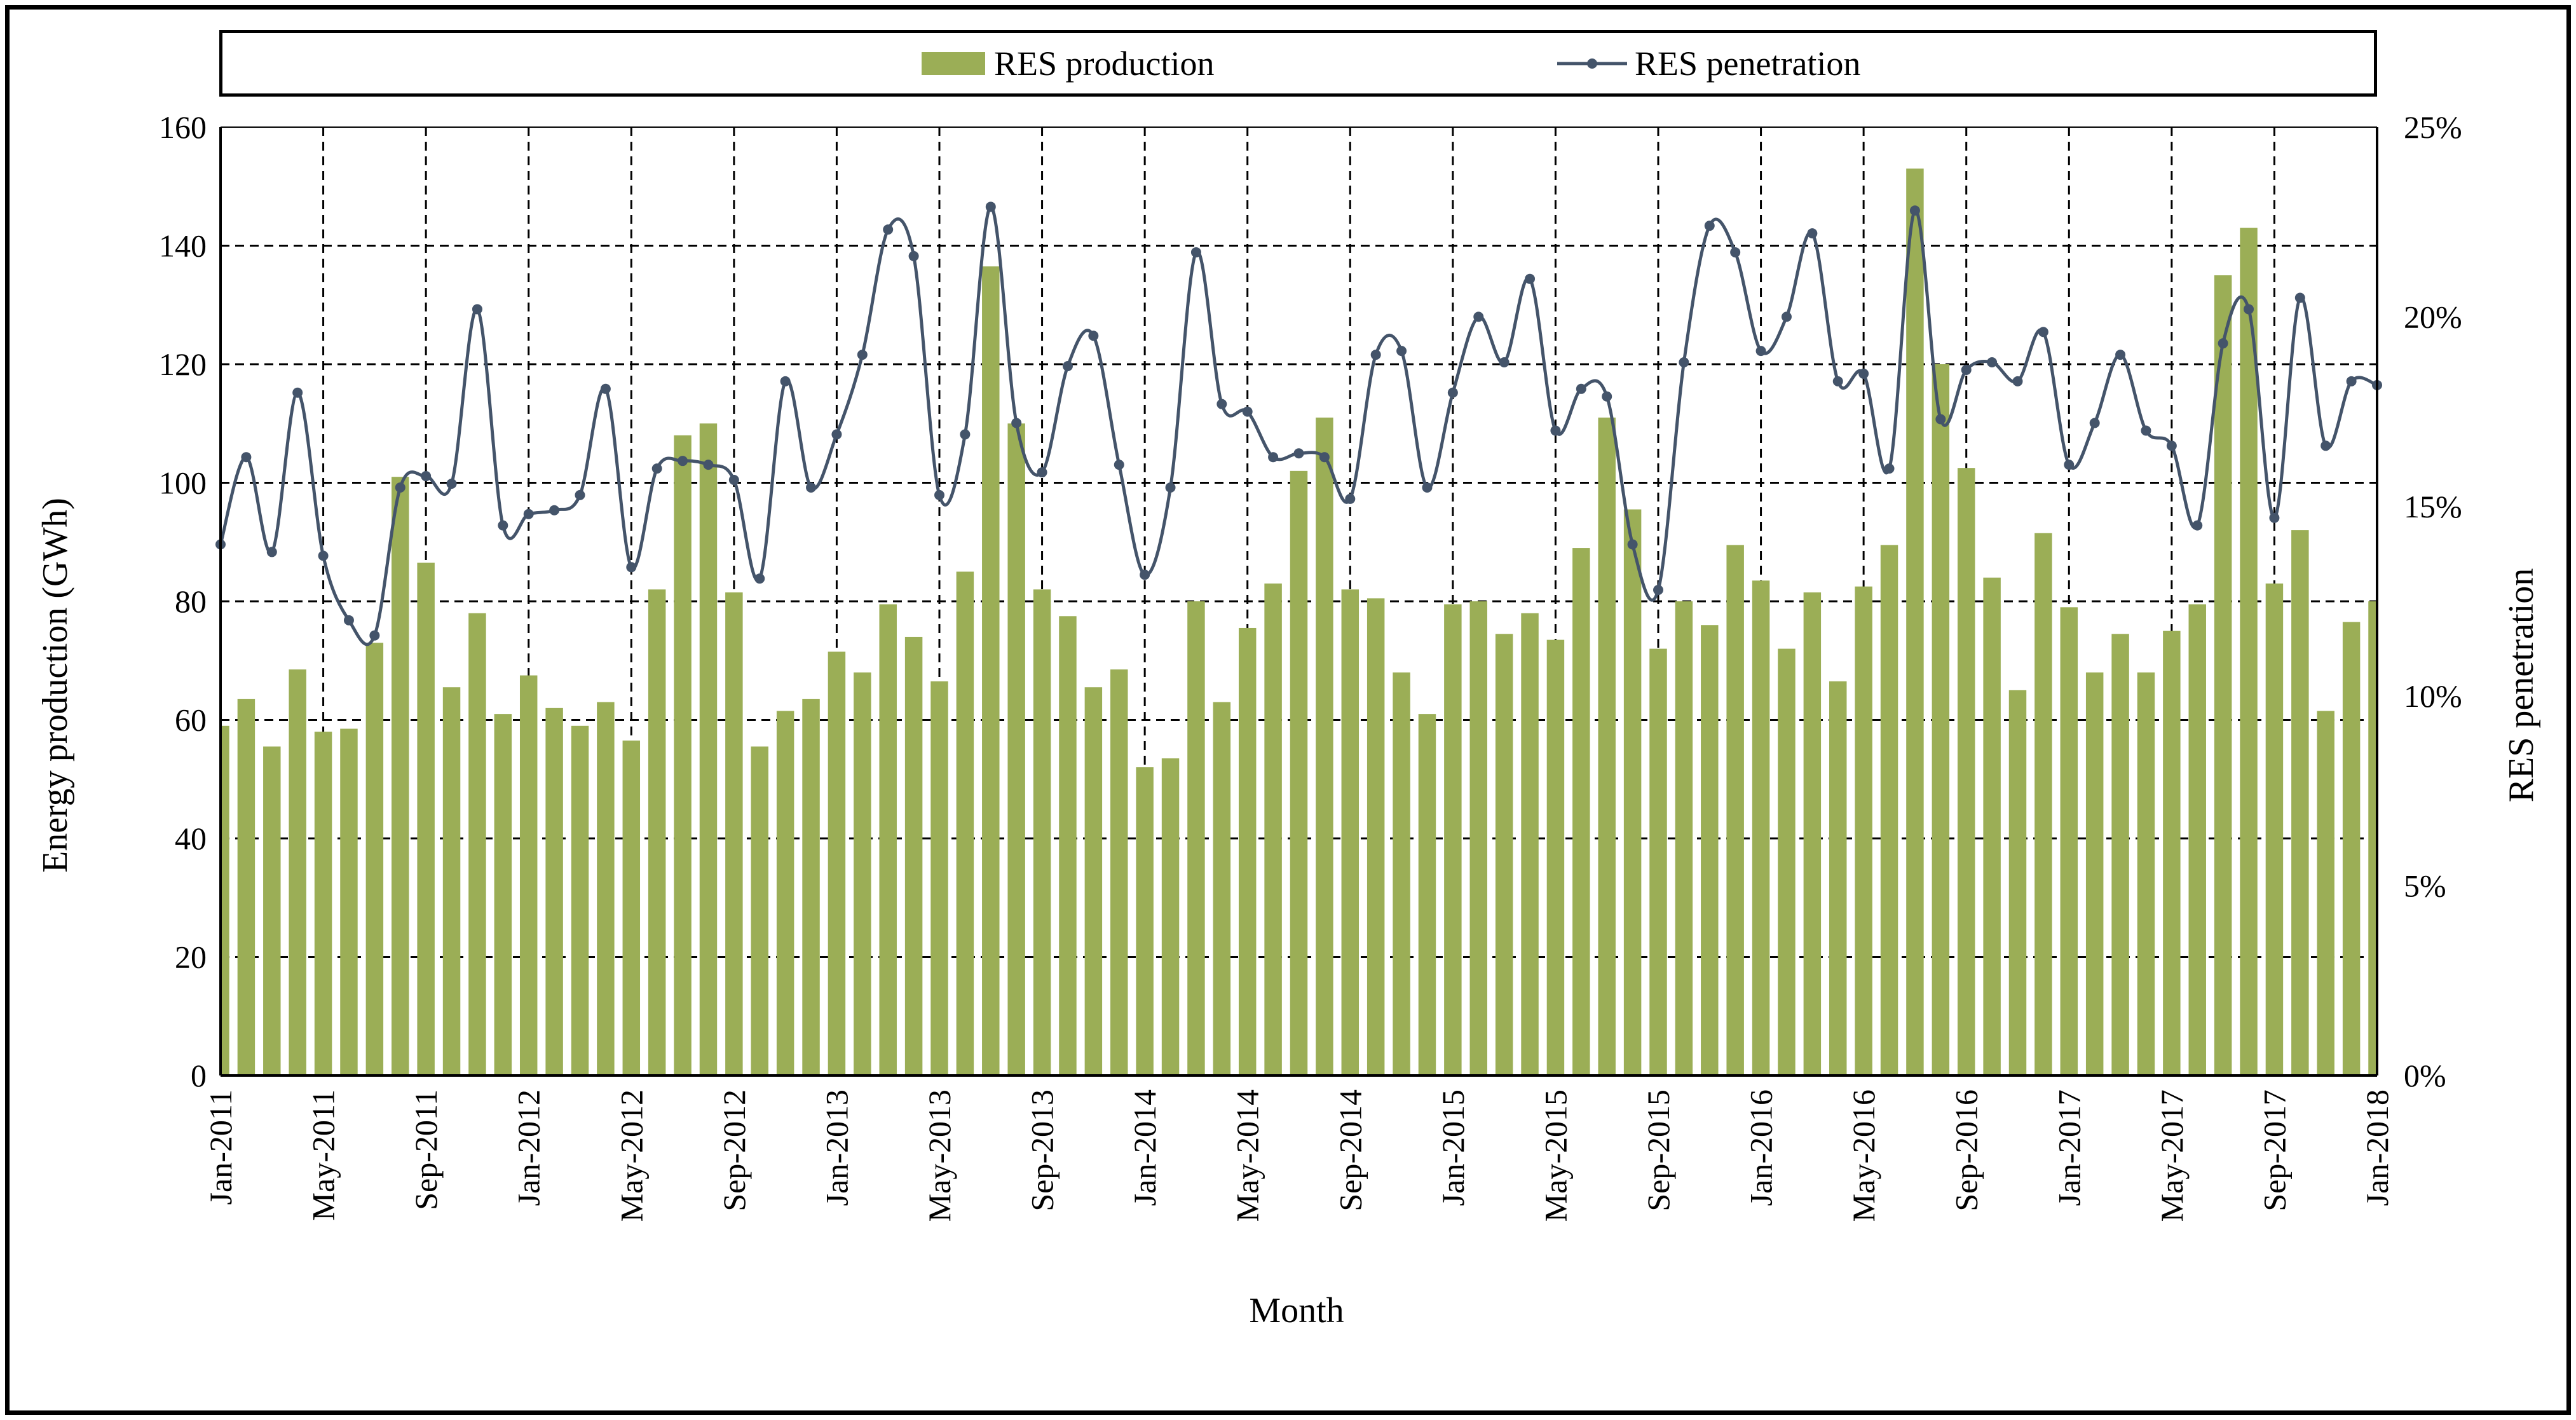  I want to click on y2-tick-label: 10%, so click(2433, 696).